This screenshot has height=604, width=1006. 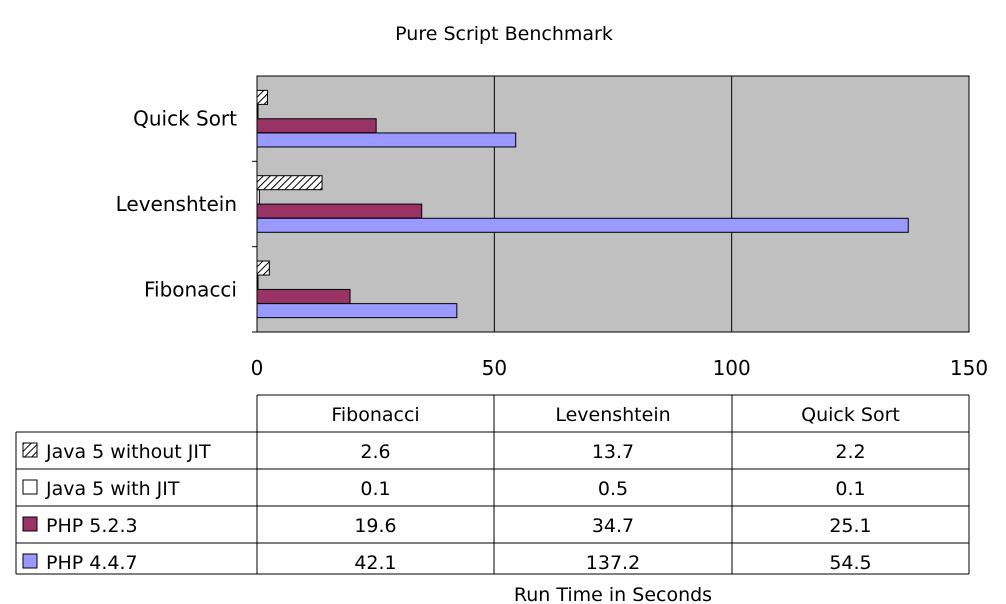 What do you see at coordinates (185, 119) in the screenshot?
I see `category-label: Quick Sort` at bounding box center [185, 119].